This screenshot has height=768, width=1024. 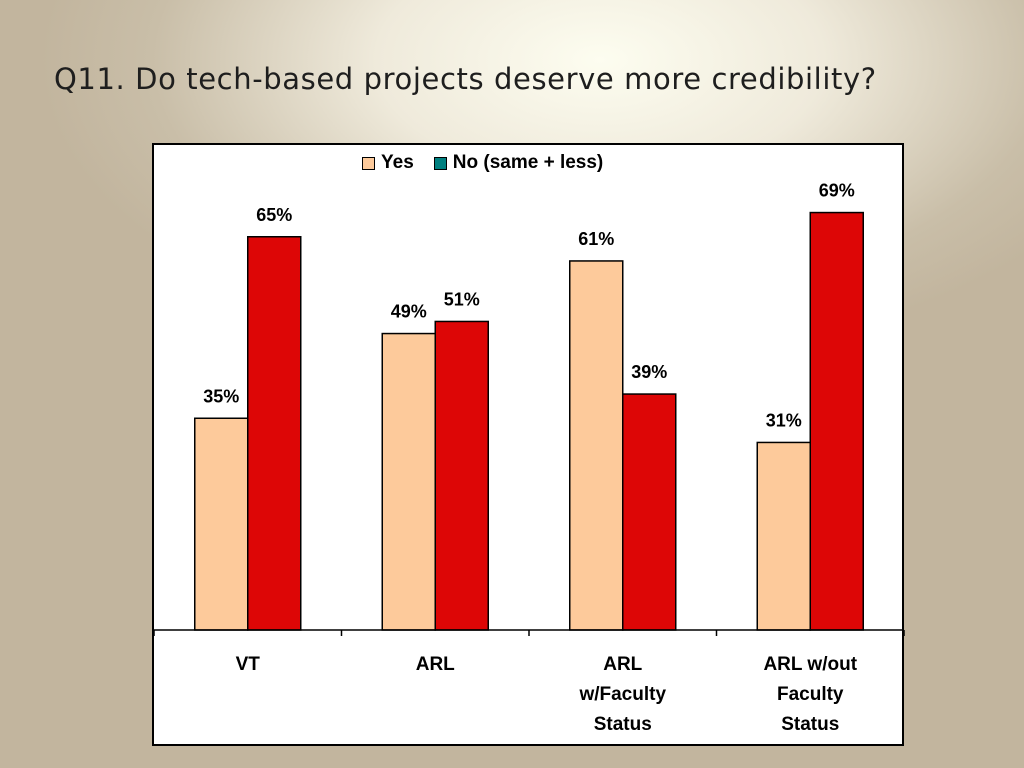 I want to click on category-label-line: w/Faculty, so click(x=623, y=694).